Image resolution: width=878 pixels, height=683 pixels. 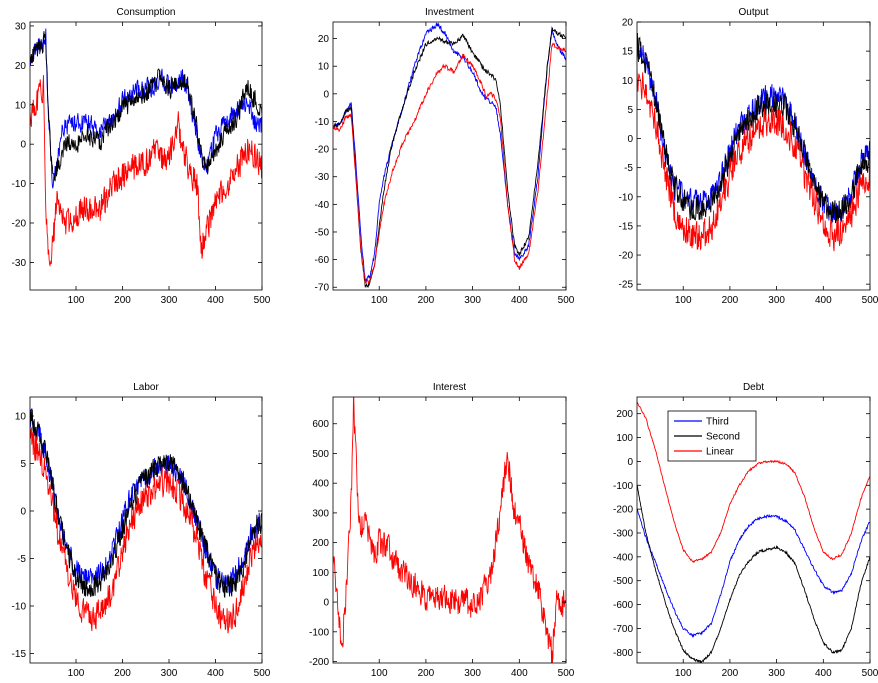 What do you see at coordinates (449, 12) in the screenshot?
I see `investment-title: Investment` at bounding box center [449, 12].